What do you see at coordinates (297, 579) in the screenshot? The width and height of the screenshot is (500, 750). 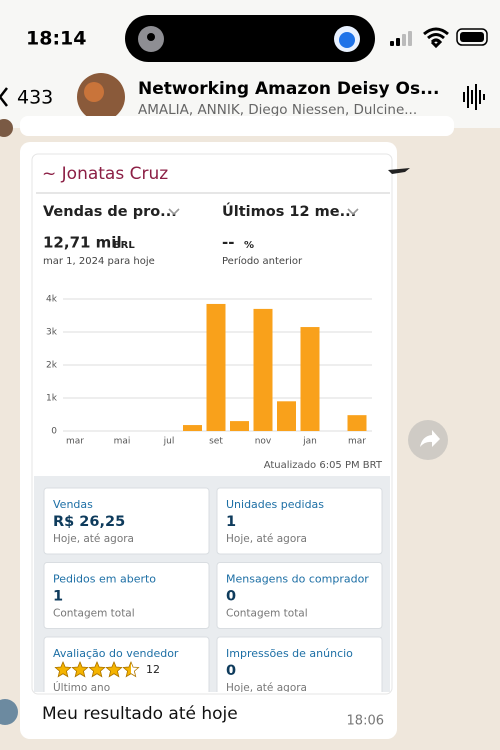 I see `card-title: Mensagens do comprador` at bounding box center [297, 579].